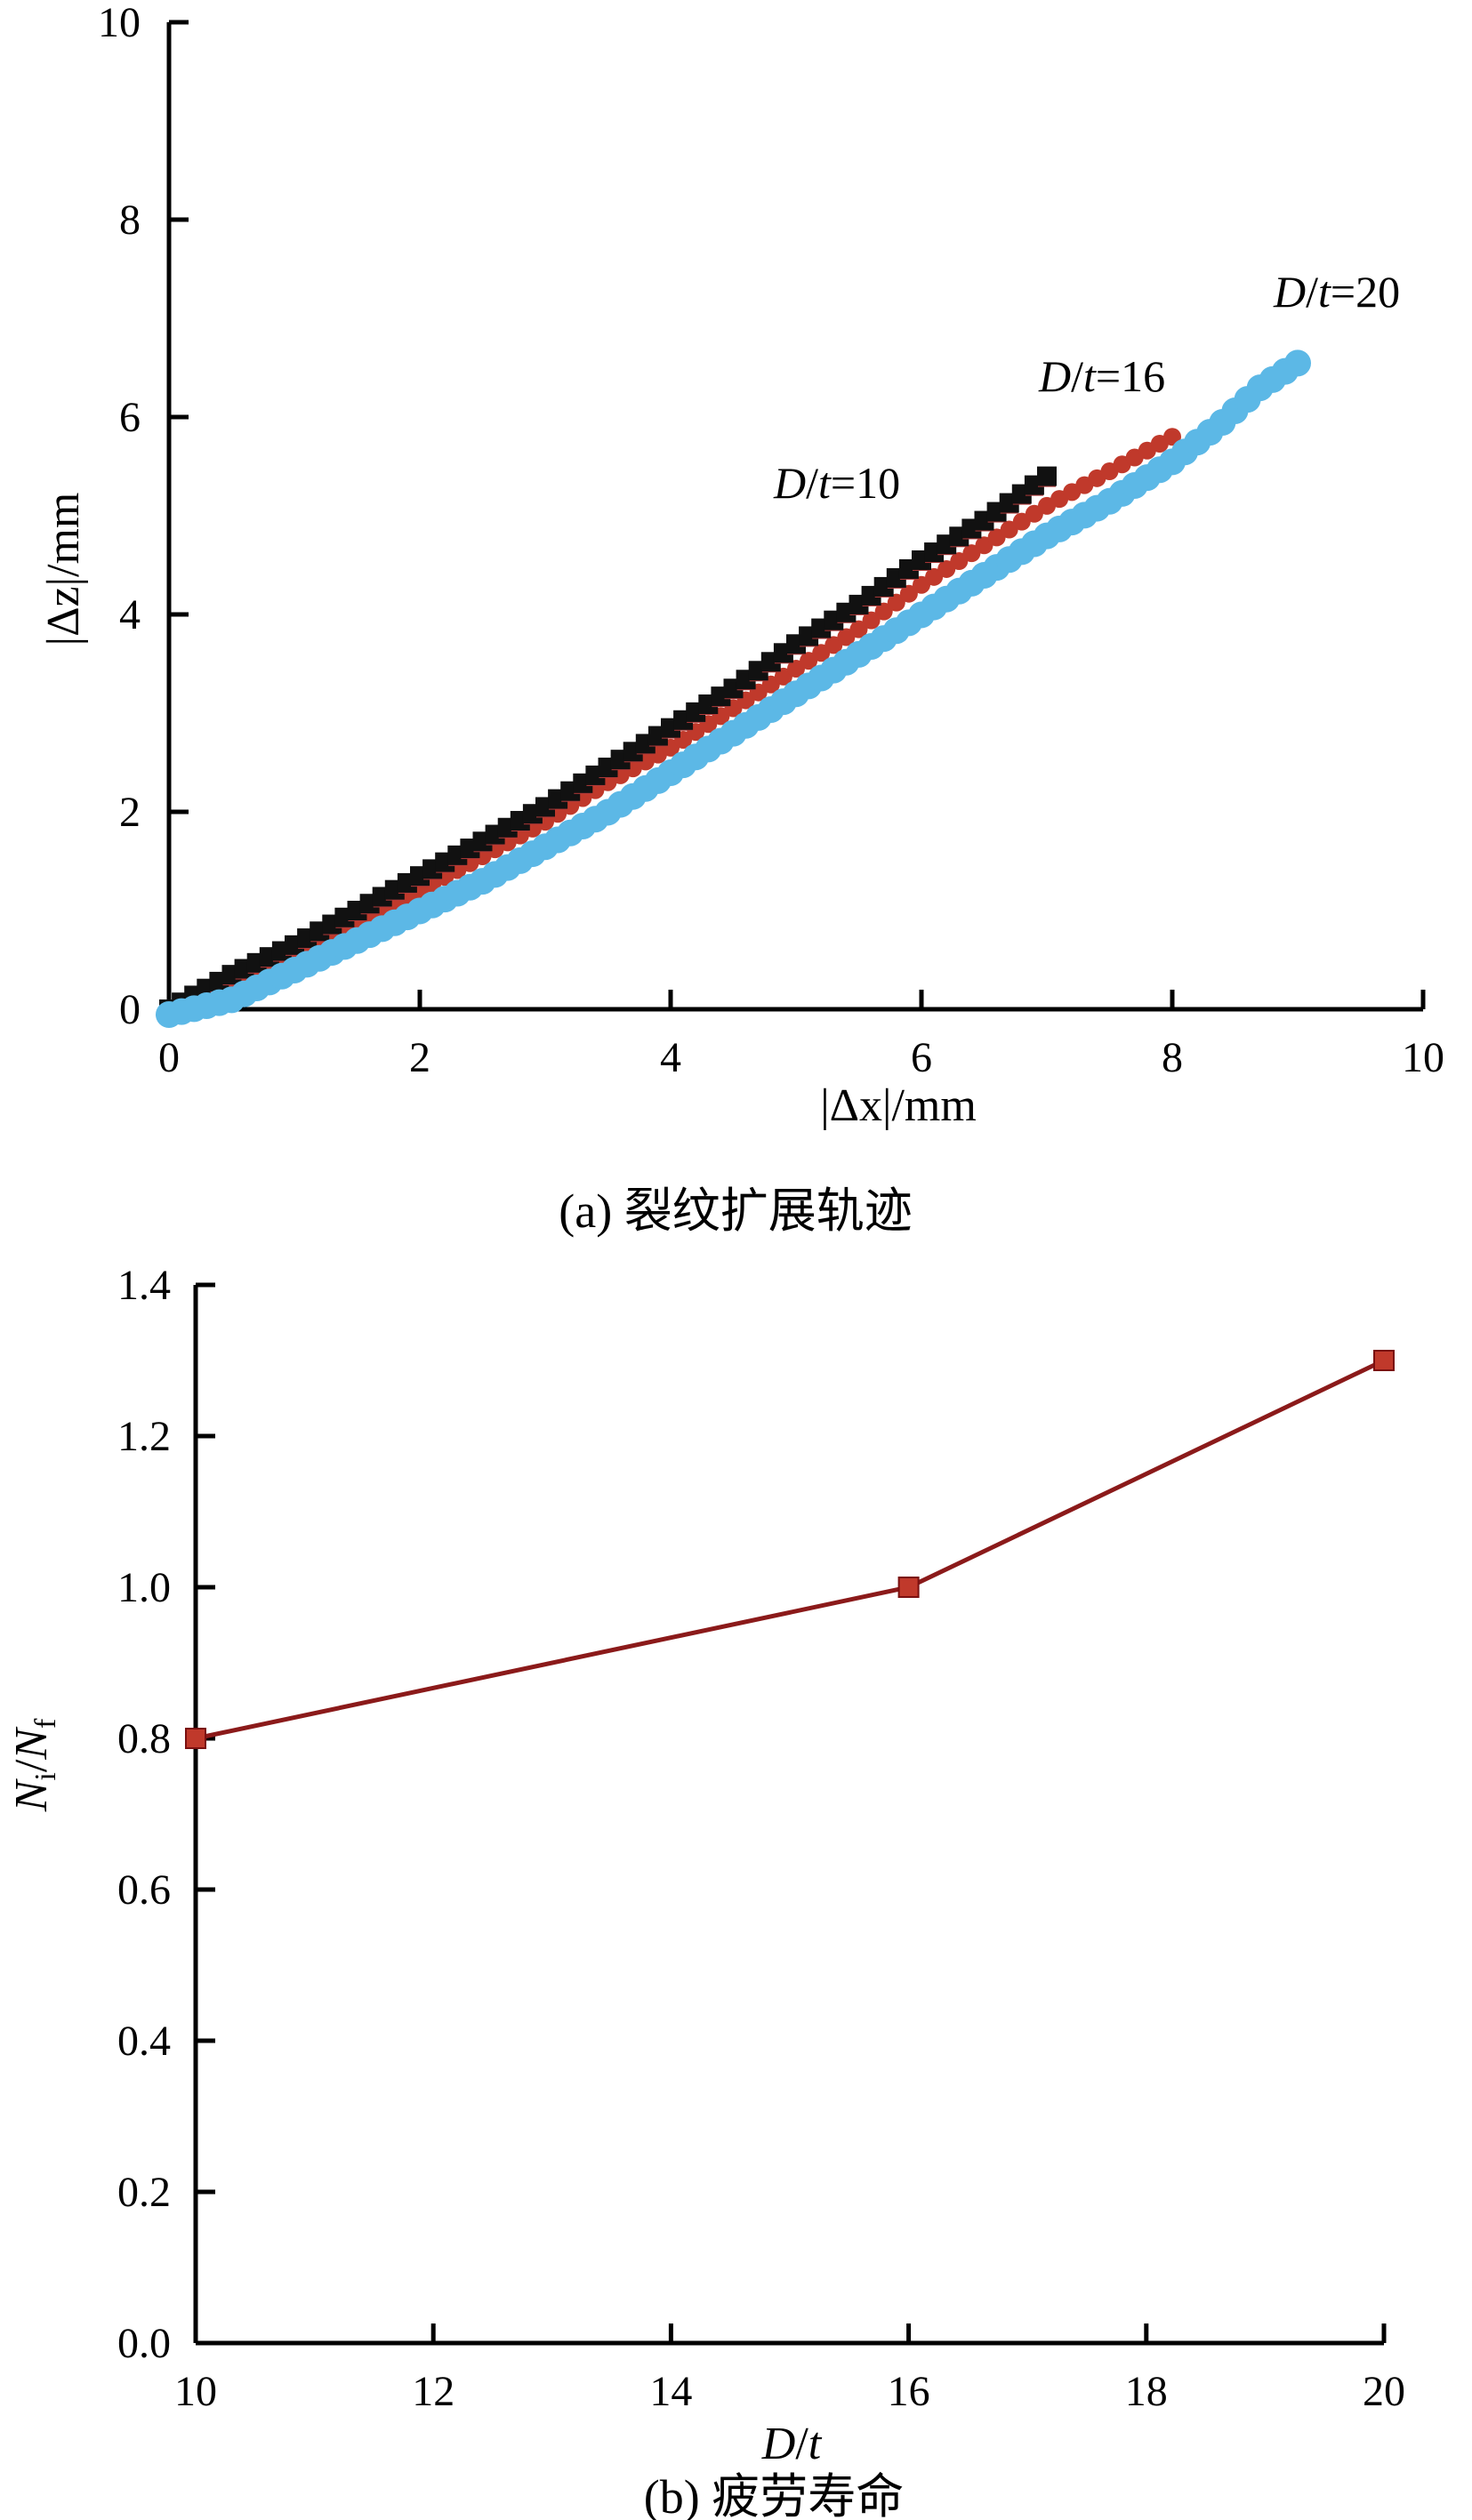 This screenshot has width=1472, height=2520. I want to click on series-label-dt20: D/t=20, so click(1336, 292).